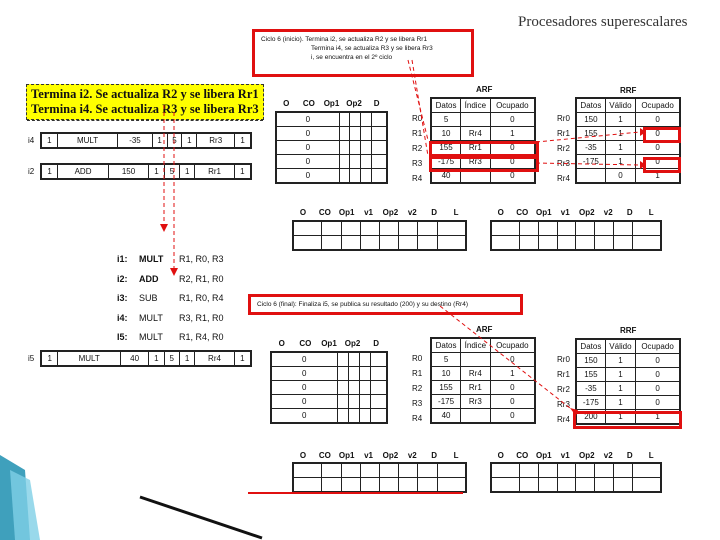  Describe the element at coordinates (214, 171) in the screenshot. I see `table-cell: Rr1` at that location.